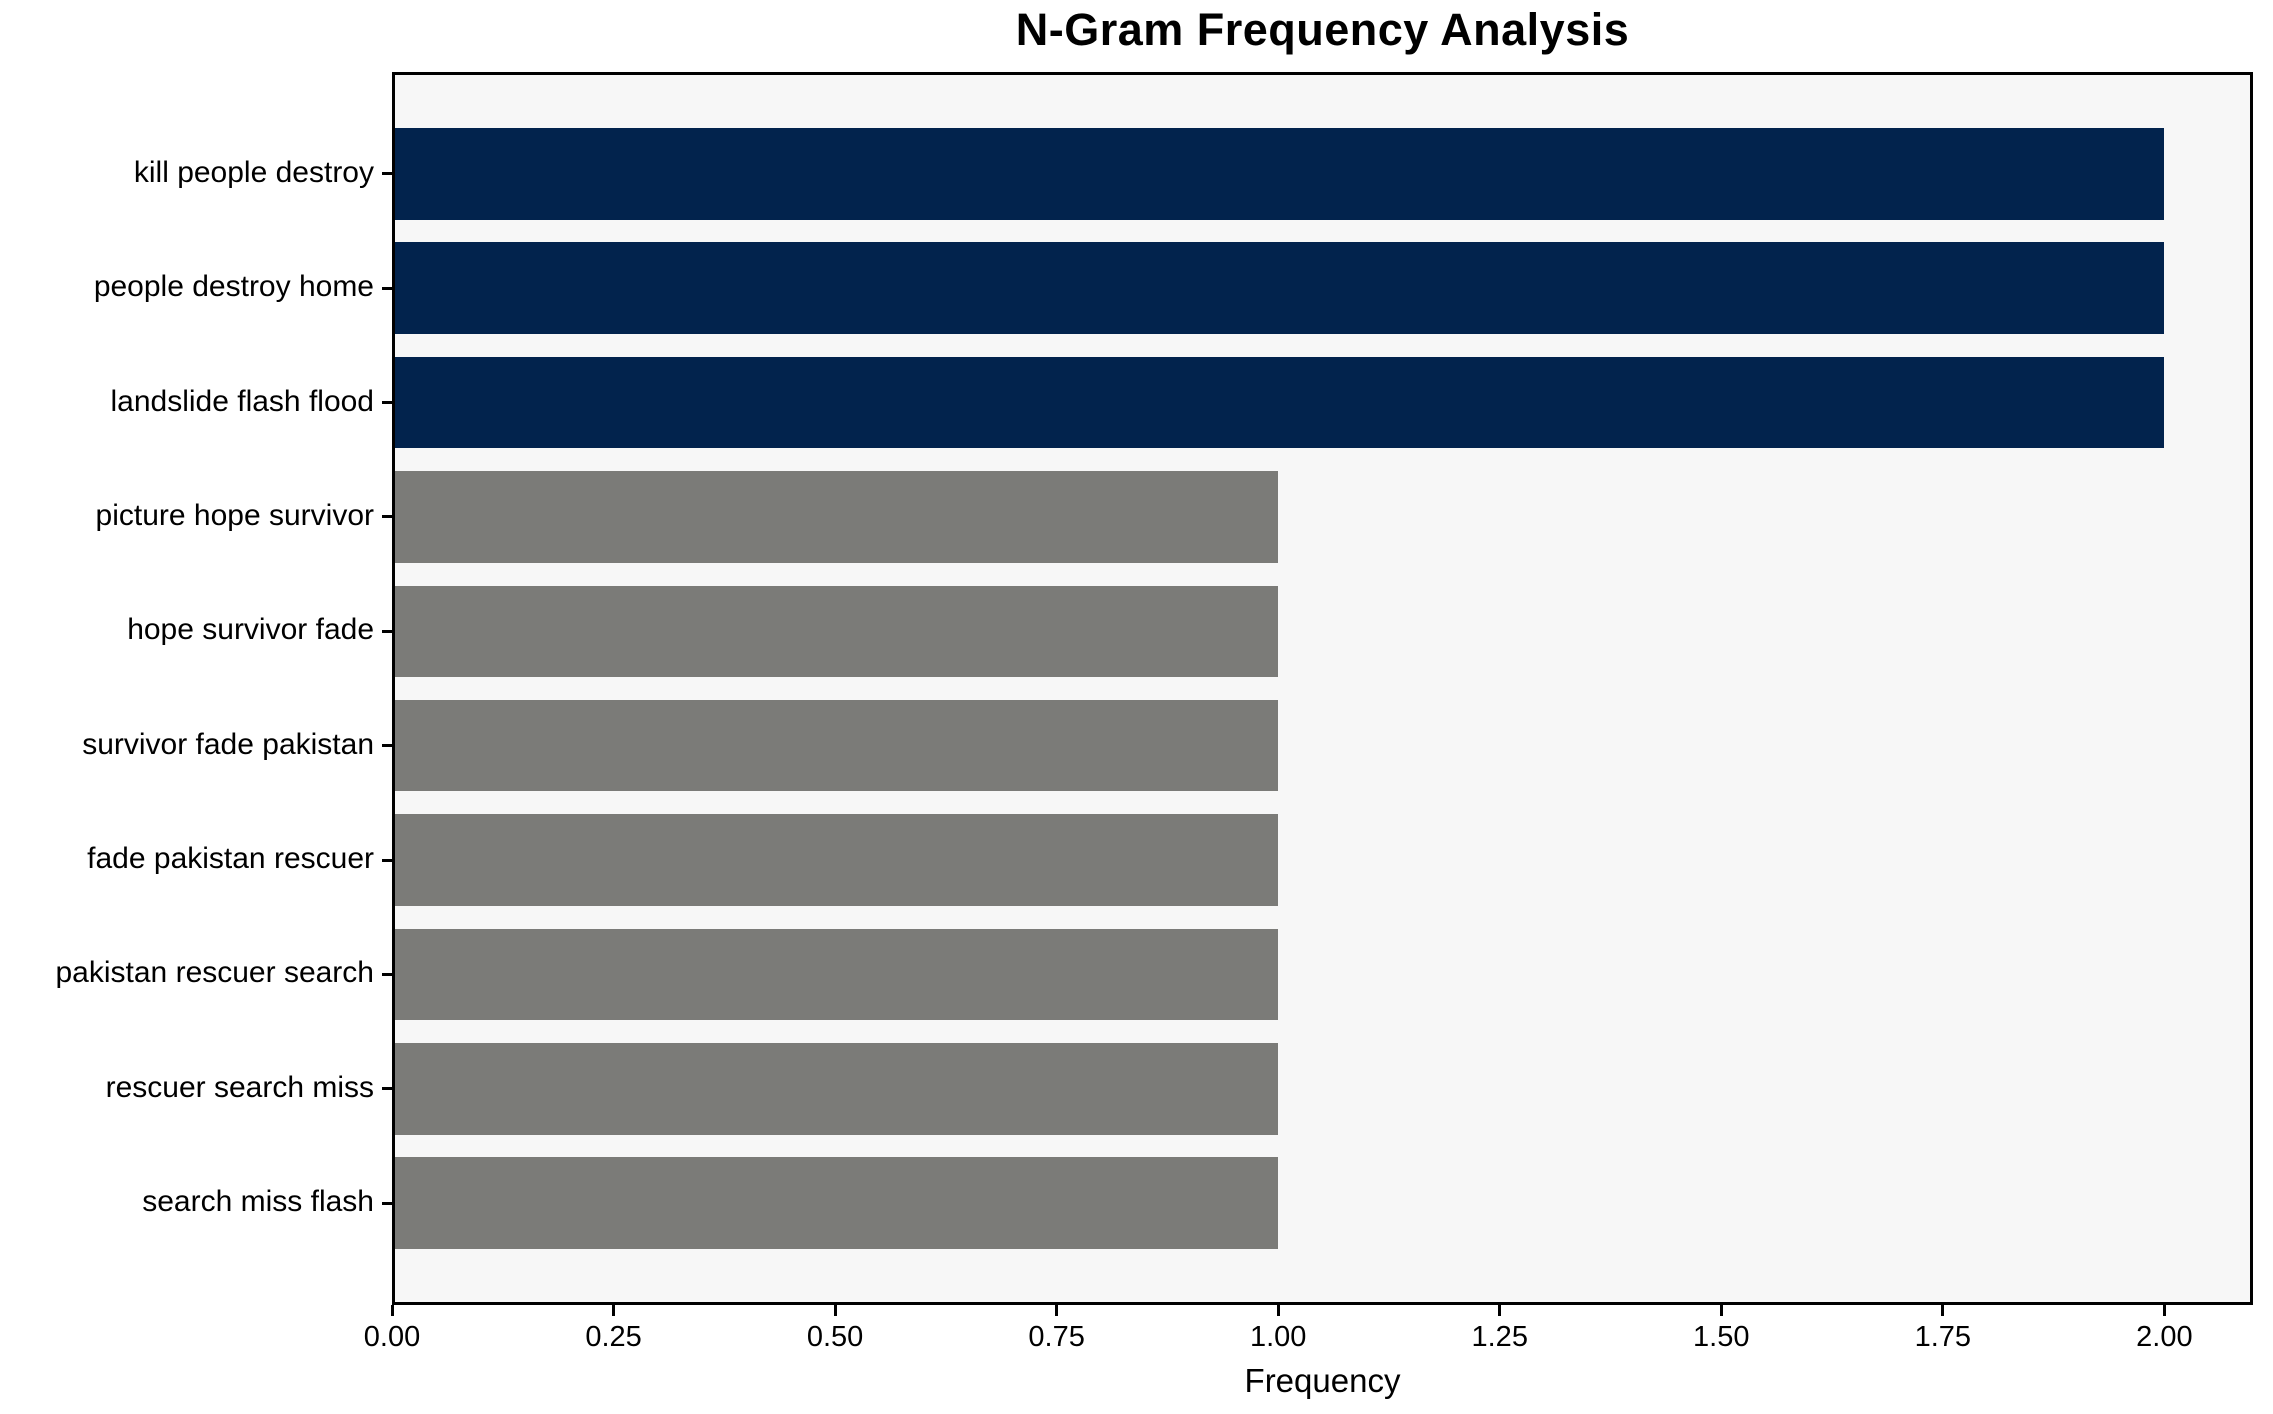 The height and width of the screenshot is (1414, 2273). What do you see at coordinates (837, 1089) in the screenshot?
I see `bar-rescuer-search-miss` at bounding box center [837, 1089].